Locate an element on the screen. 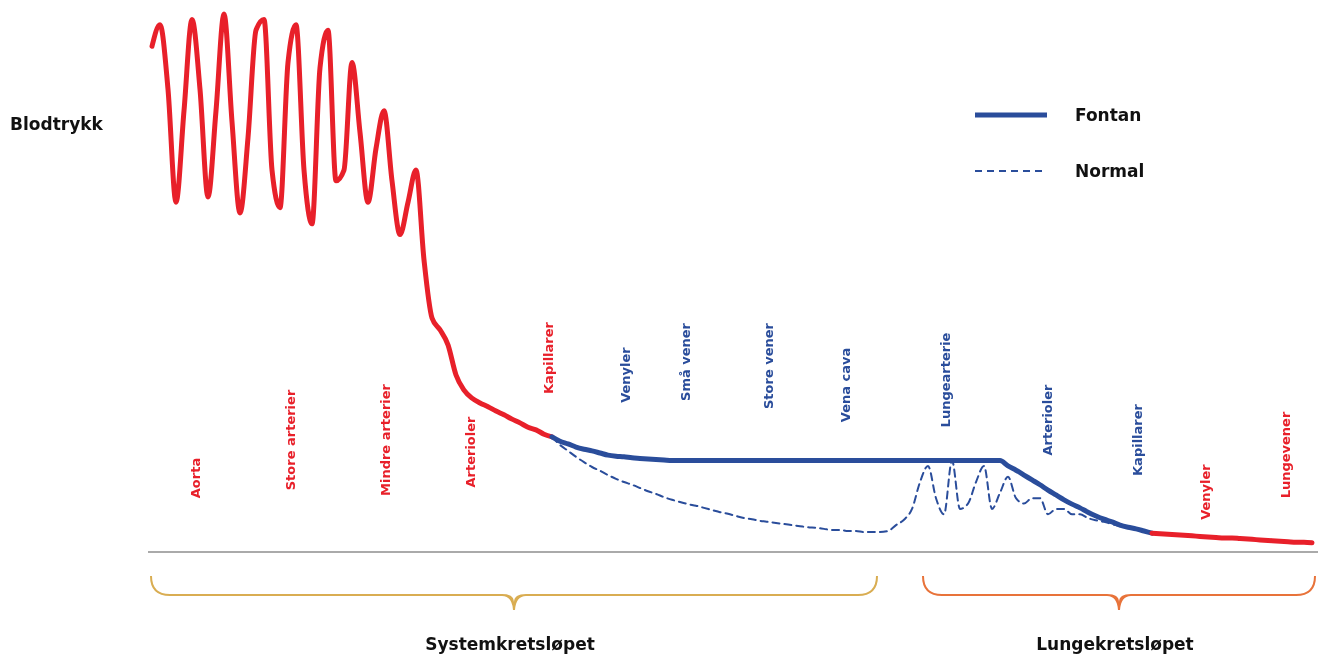 The image size is (1320, 663). legend-label: Normal is located at coordinates (1110, 171).